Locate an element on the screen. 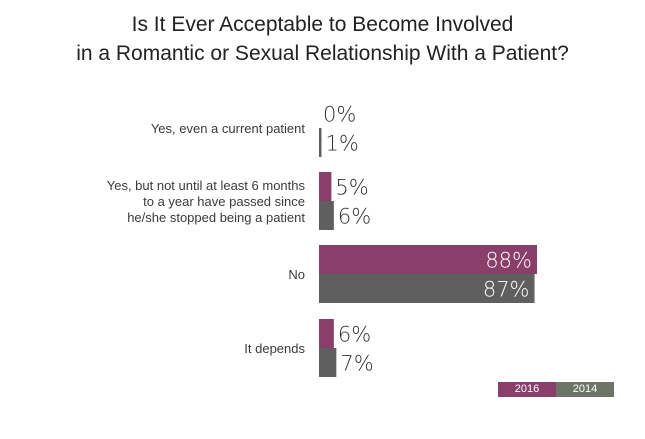 This screenshot has height=439, width=645. chart-legend: 2016 2014 is located at coordinates (556, 389).